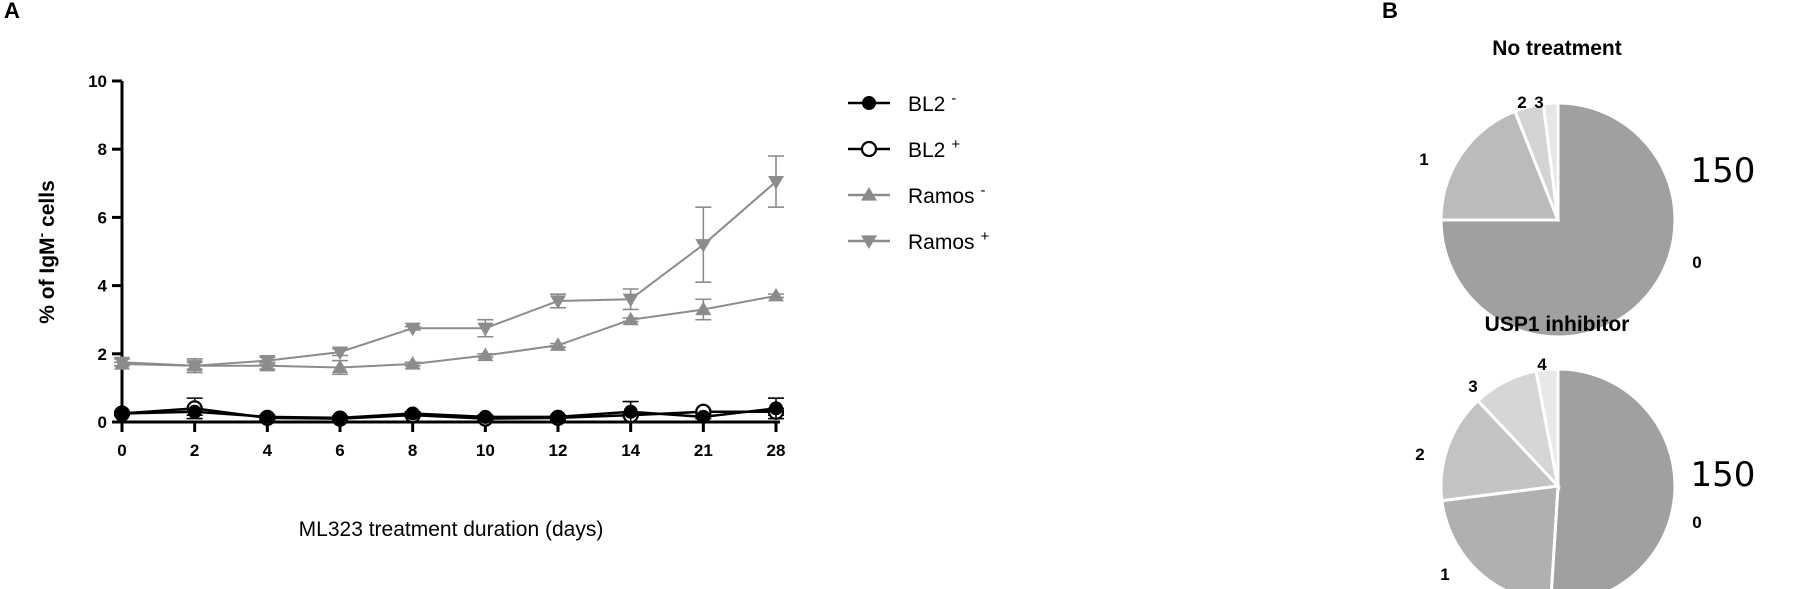 This screenshot has height=589, width=1803. What do you see at coordinates (339, 450) in the screenshot?
I see `x-tick-label: 6` at bounding box center [339, 450].